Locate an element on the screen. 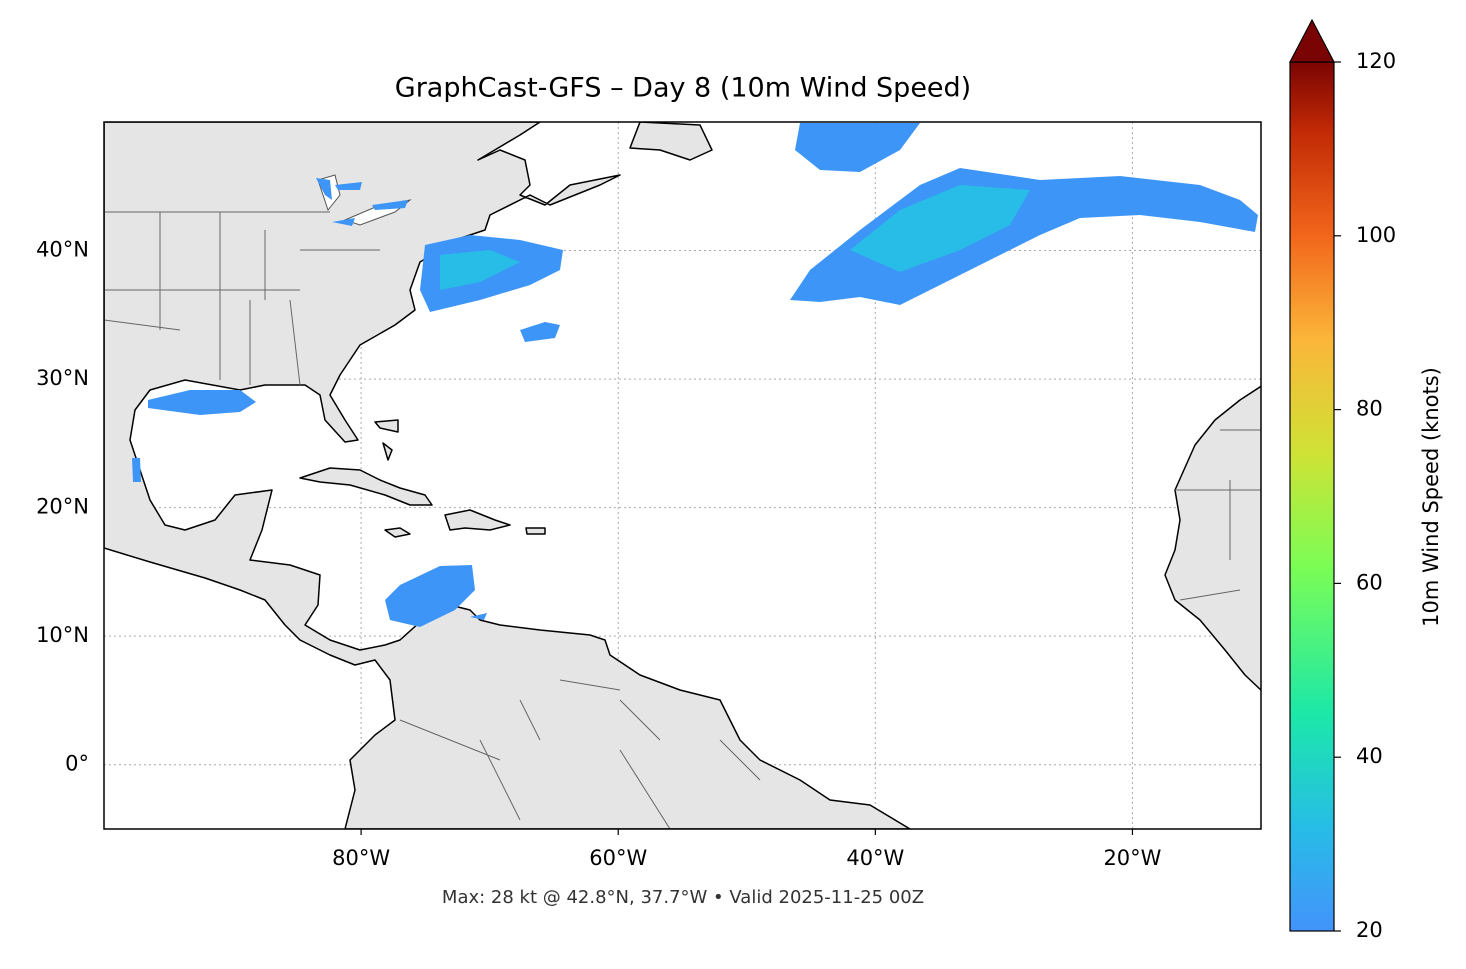  colorbar-tick-label: 20 is located at coordinates (1369, 930).